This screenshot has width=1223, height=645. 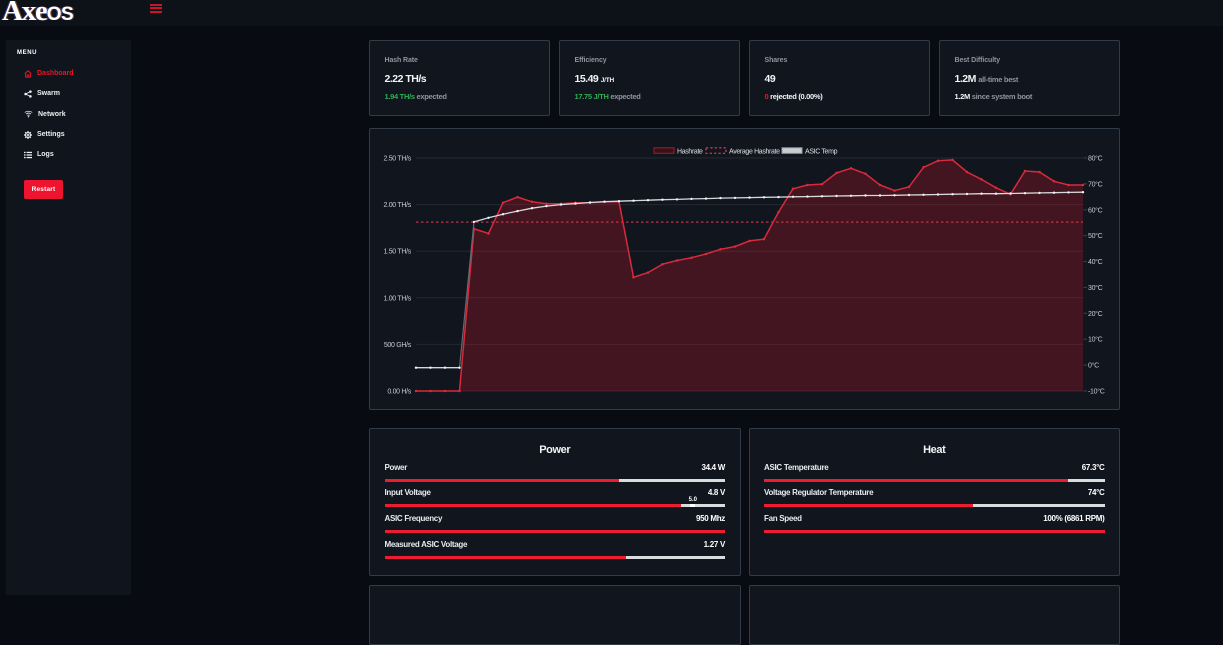 What do you see at coordinates (397, 251) in the screenshot?
I see `svg-text: 1.50 TH/s` at bounding box center [397, 251].